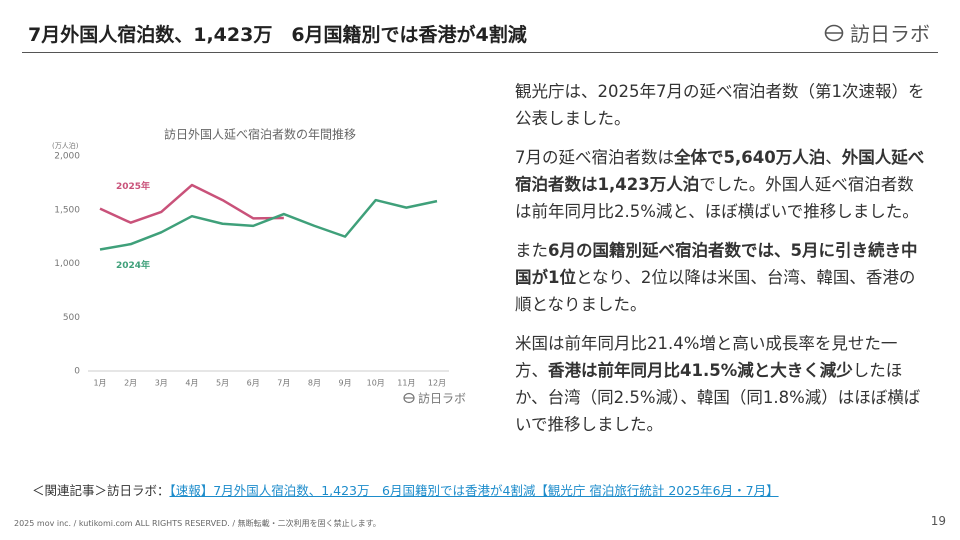 The image size is (960, 540). I want to click on text: でした。外国人延べ宿泊者数は前年同月比2.5%減と、ほぼ横ばいで推移しました。, so click(717, 198).